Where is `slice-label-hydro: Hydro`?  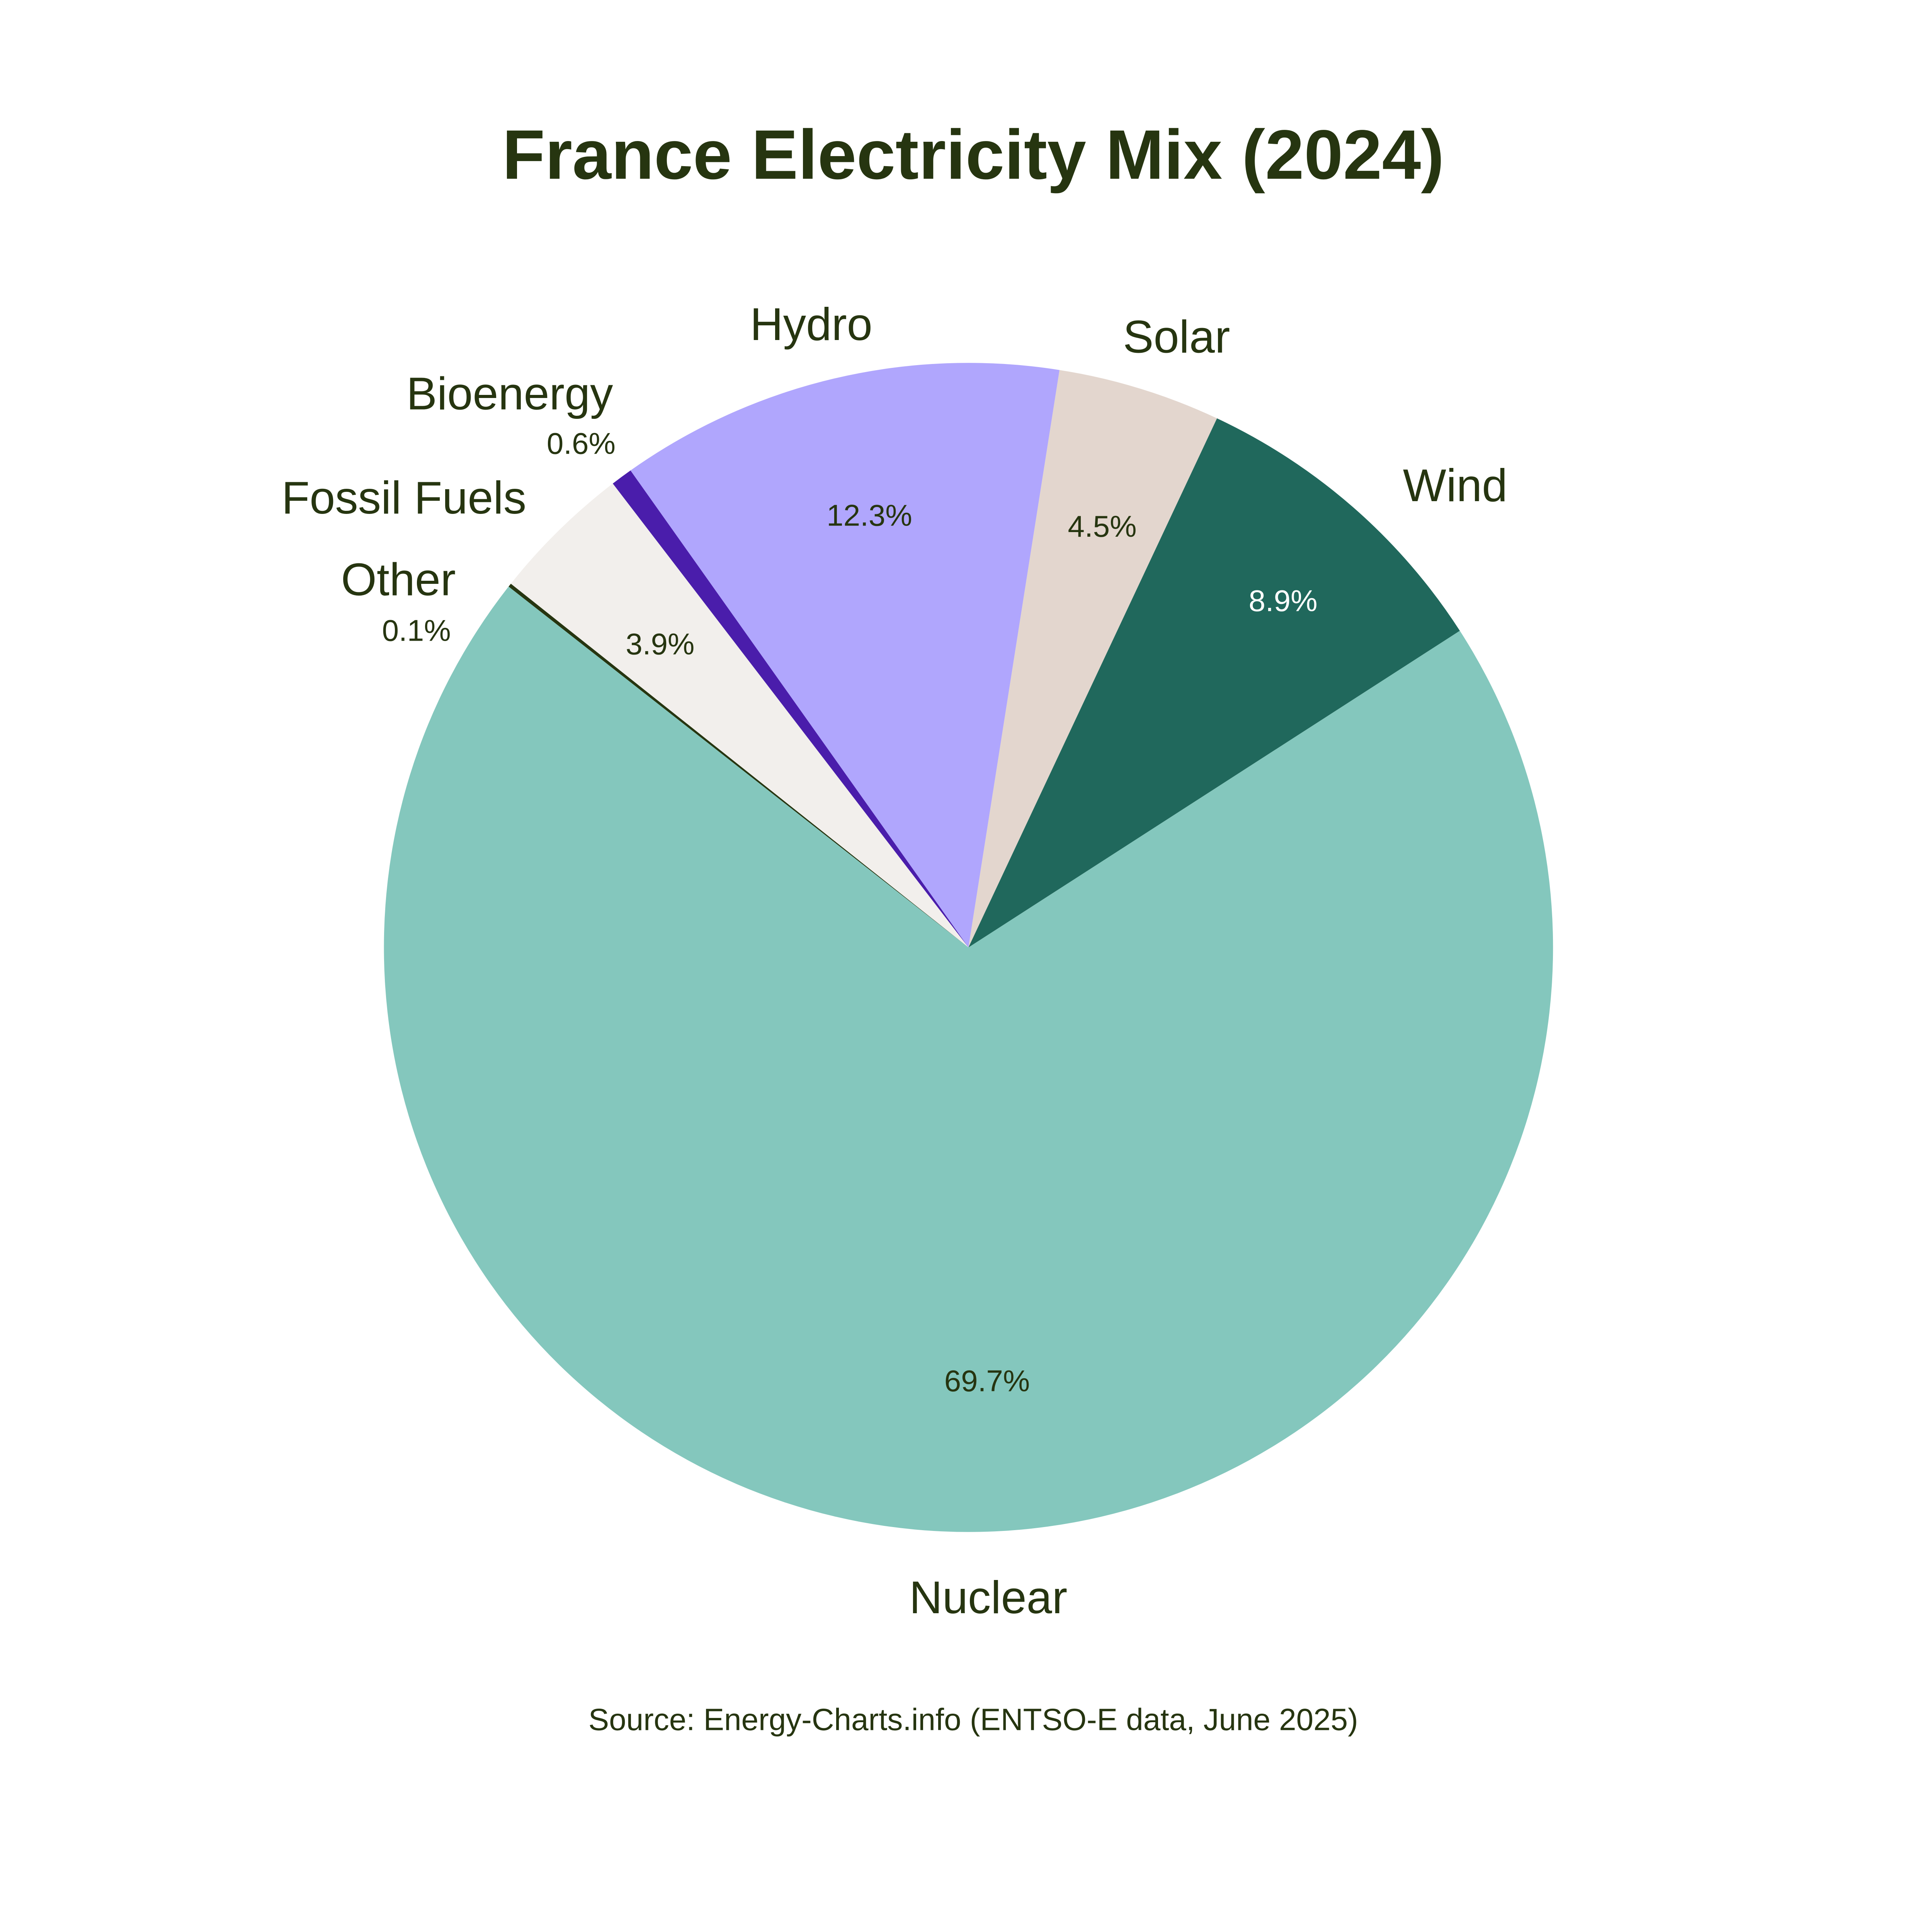
slice-label-hydro: Hydro is located at coordinates (811, 324).